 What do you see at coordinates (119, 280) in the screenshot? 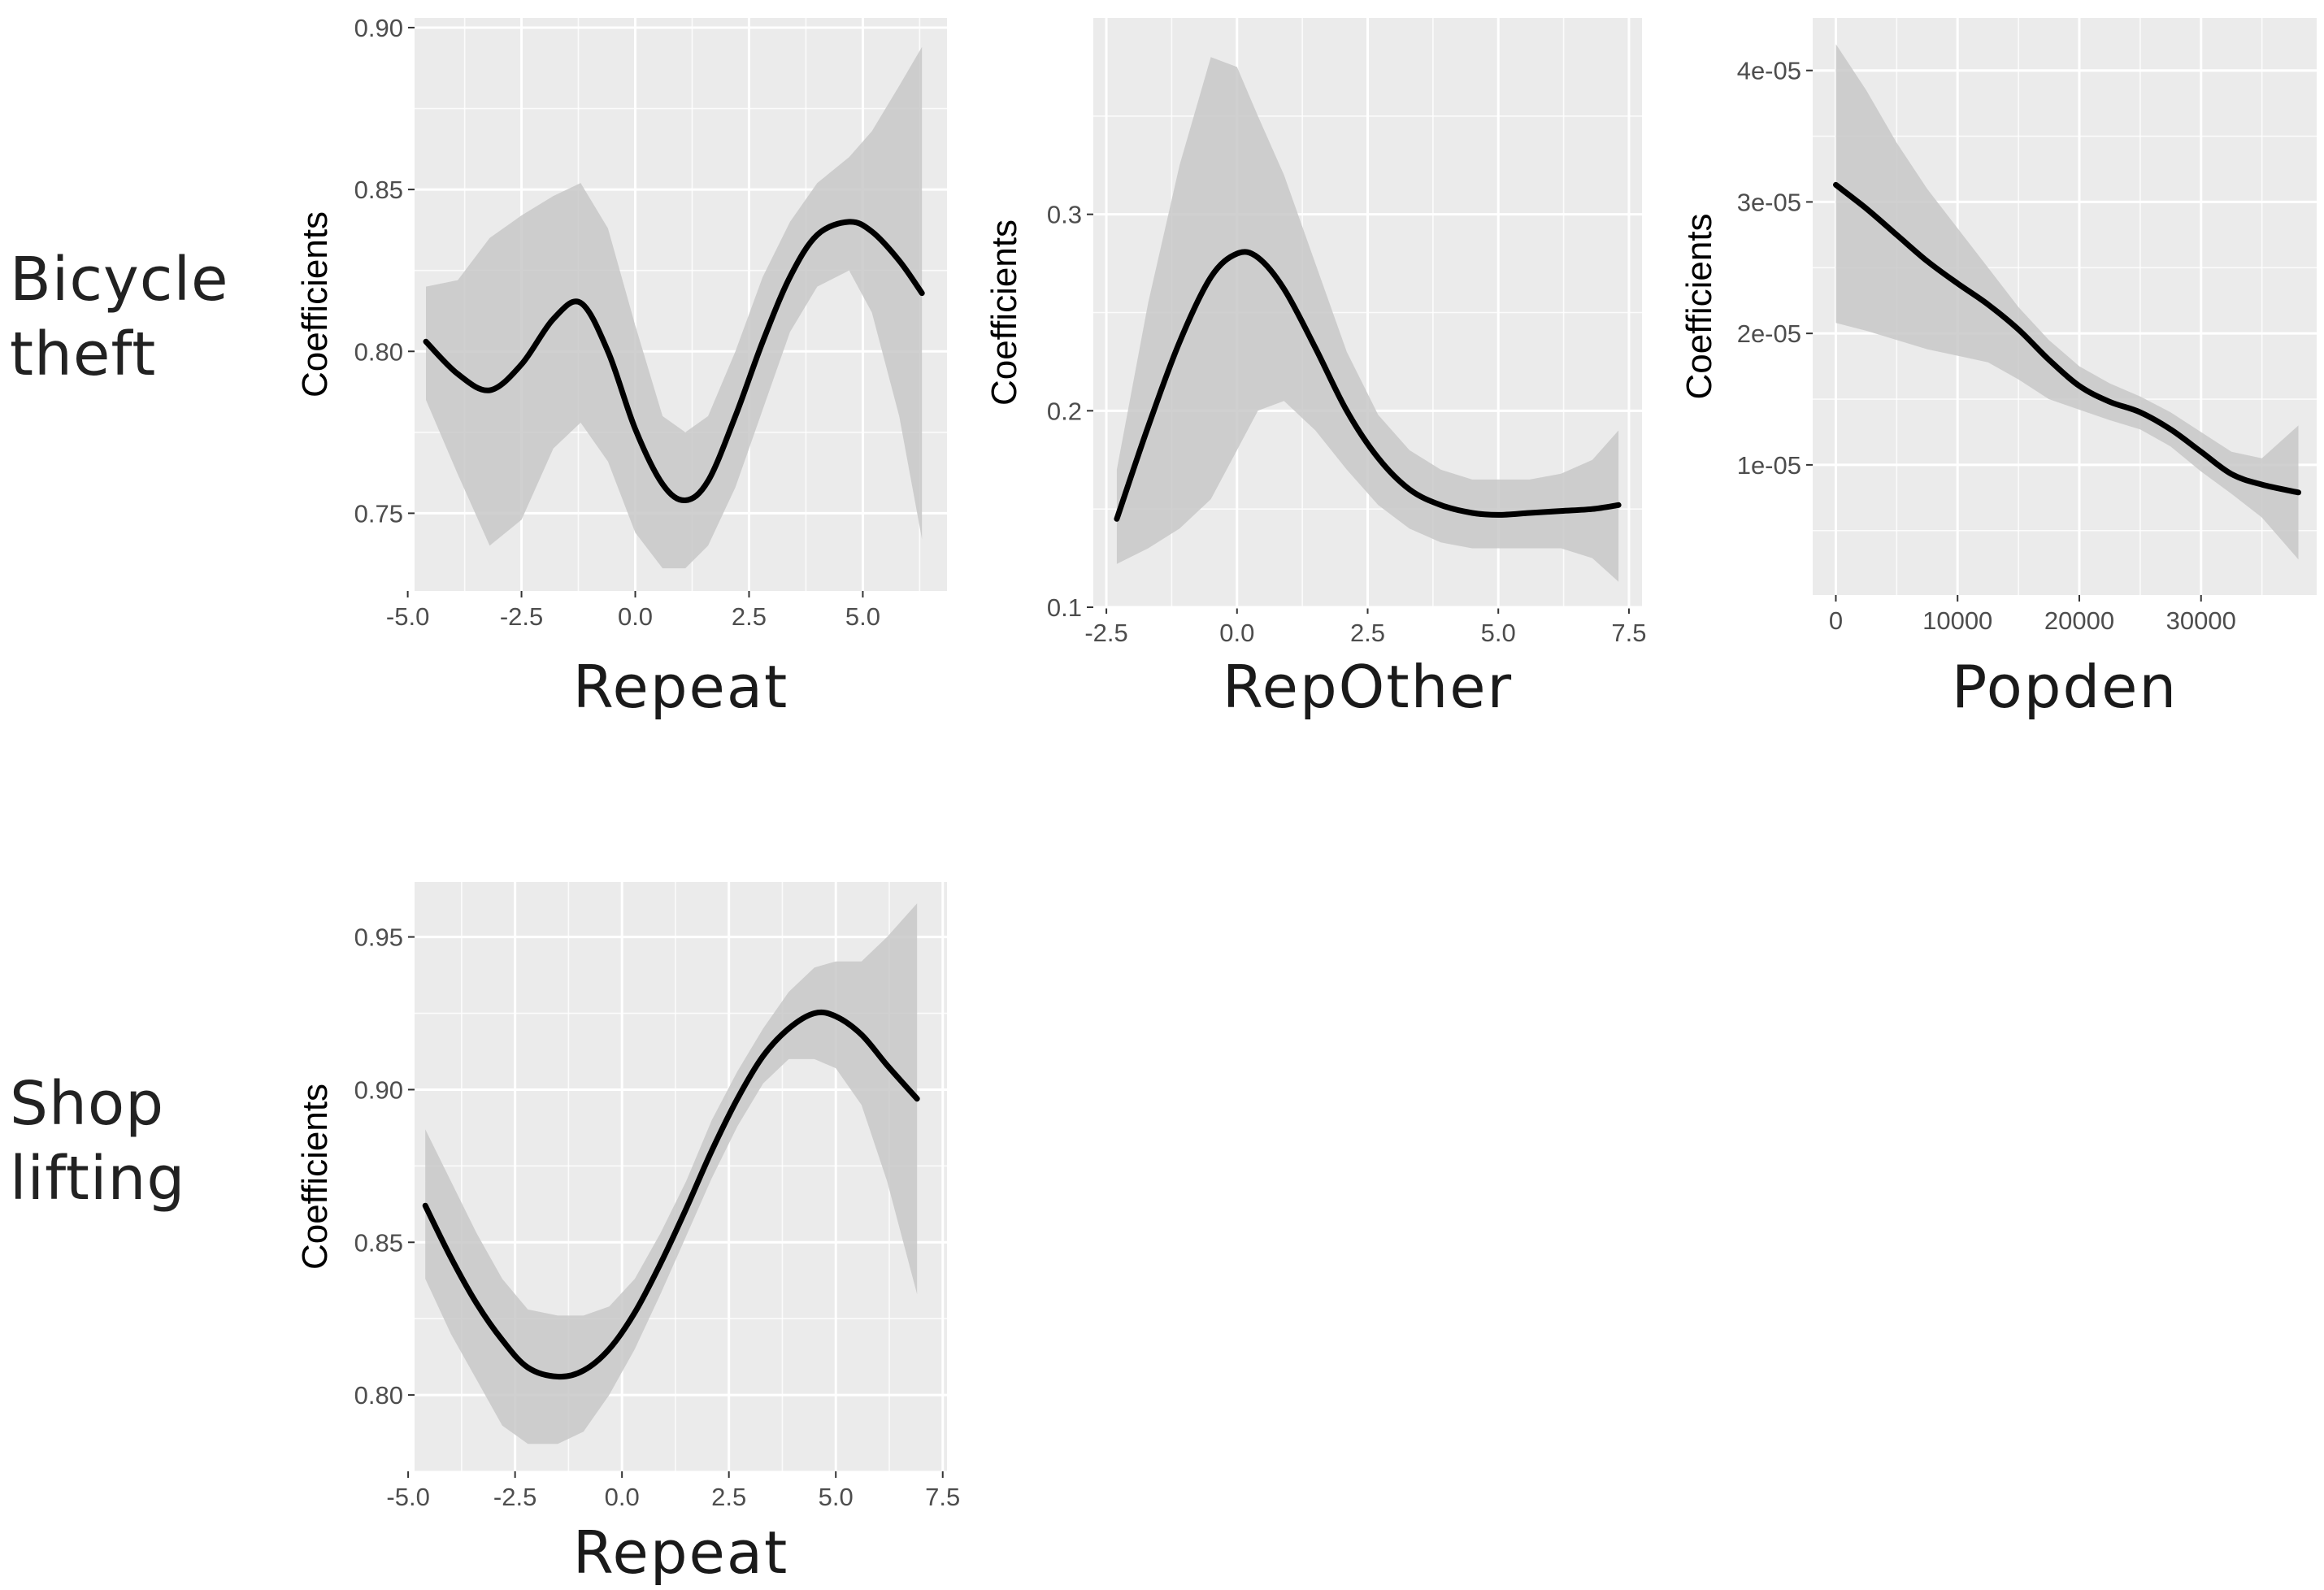
I see `row-label-line: Bicycle` at bounding box center [119, 280].